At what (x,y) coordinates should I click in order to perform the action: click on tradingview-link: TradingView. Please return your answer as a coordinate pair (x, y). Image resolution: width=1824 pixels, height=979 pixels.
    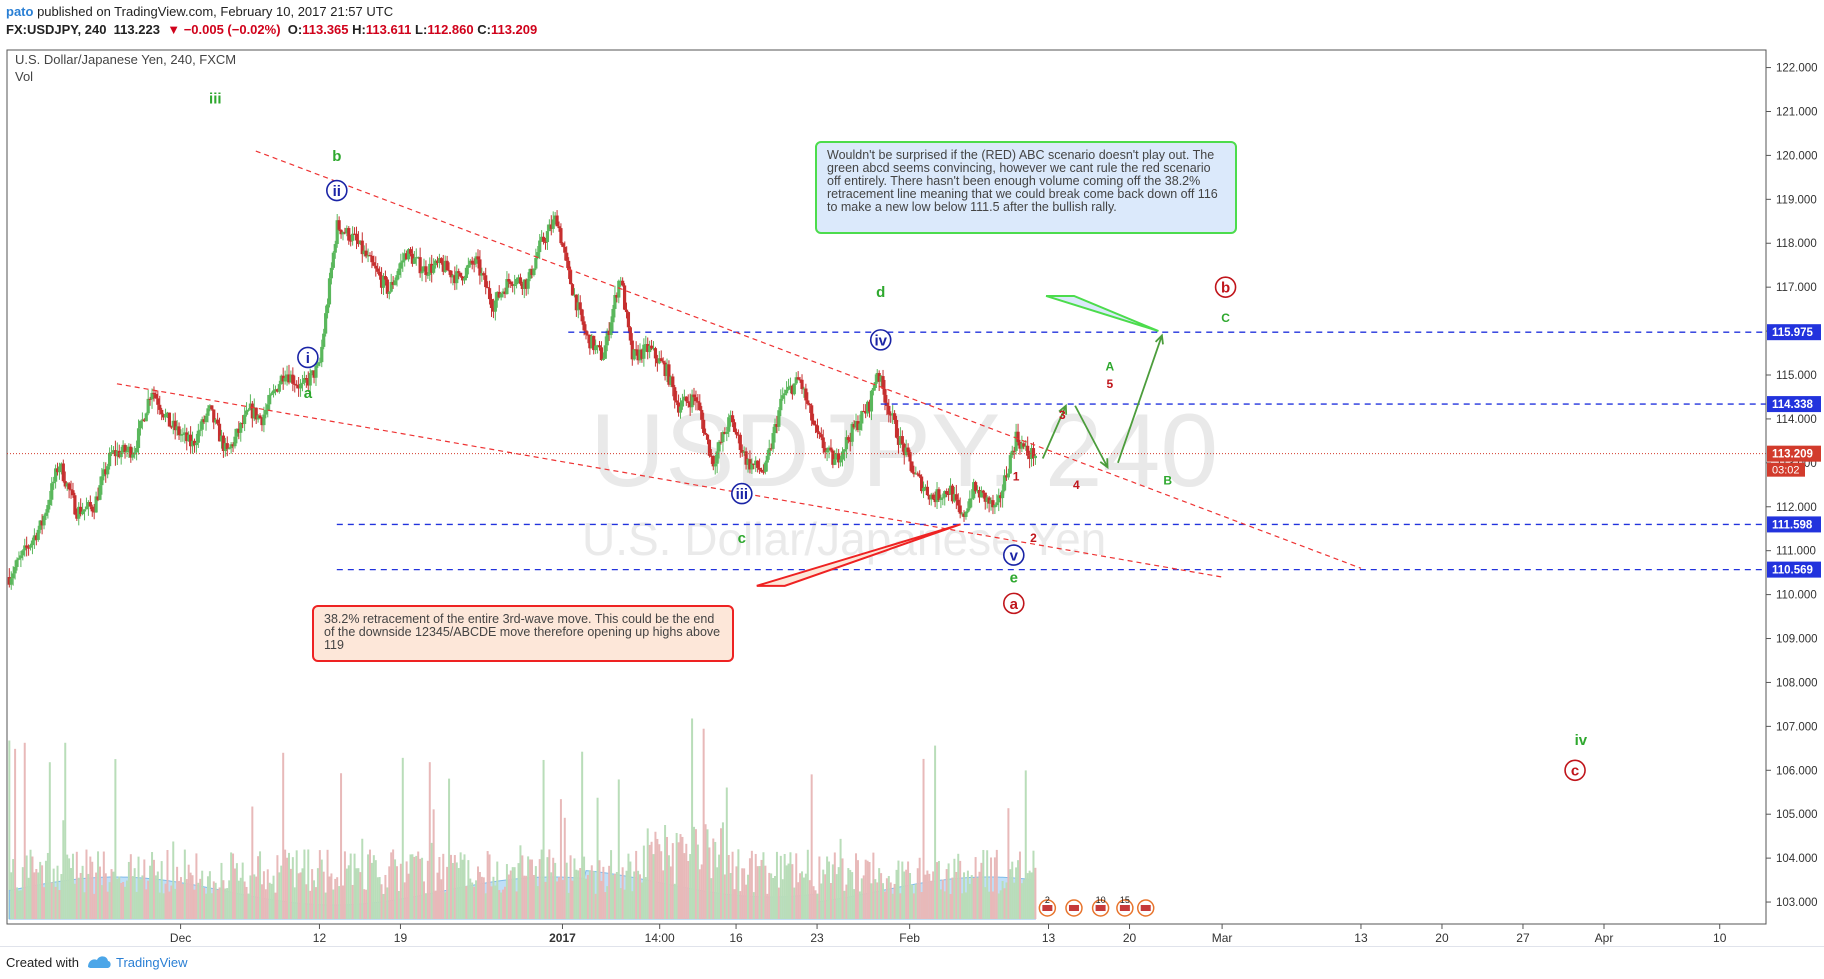
    Looking at the image, I should click on (152, 962).